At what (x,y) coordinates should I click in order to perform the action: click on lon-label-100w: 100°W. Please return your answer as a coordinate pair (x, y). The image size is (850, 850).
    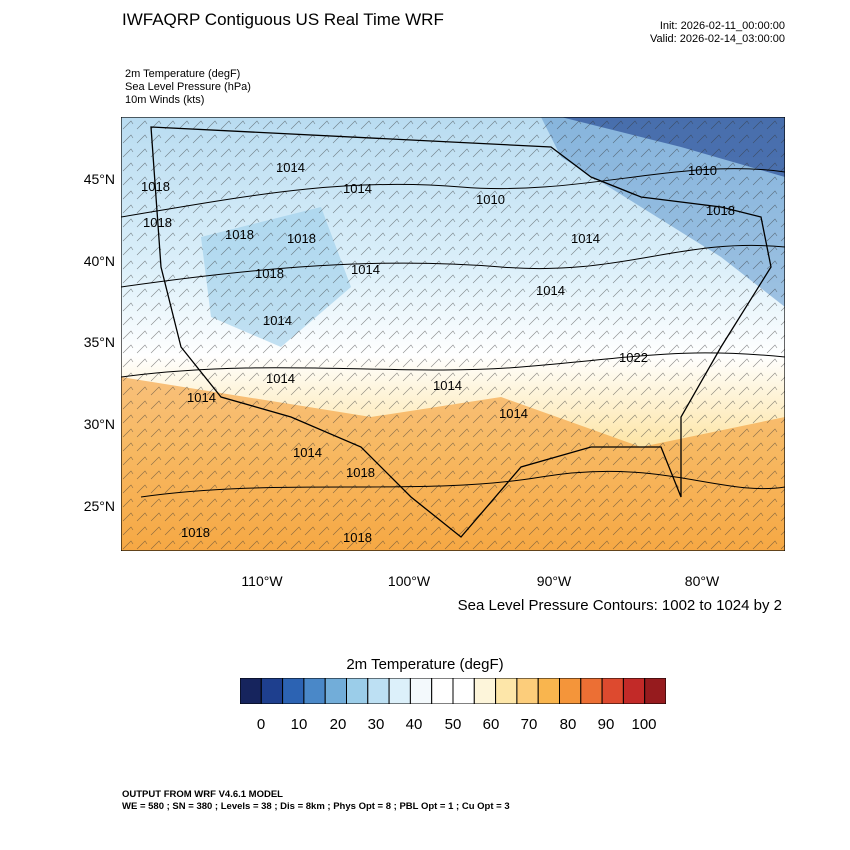
    Looking at the image, I should click on (409, 581).